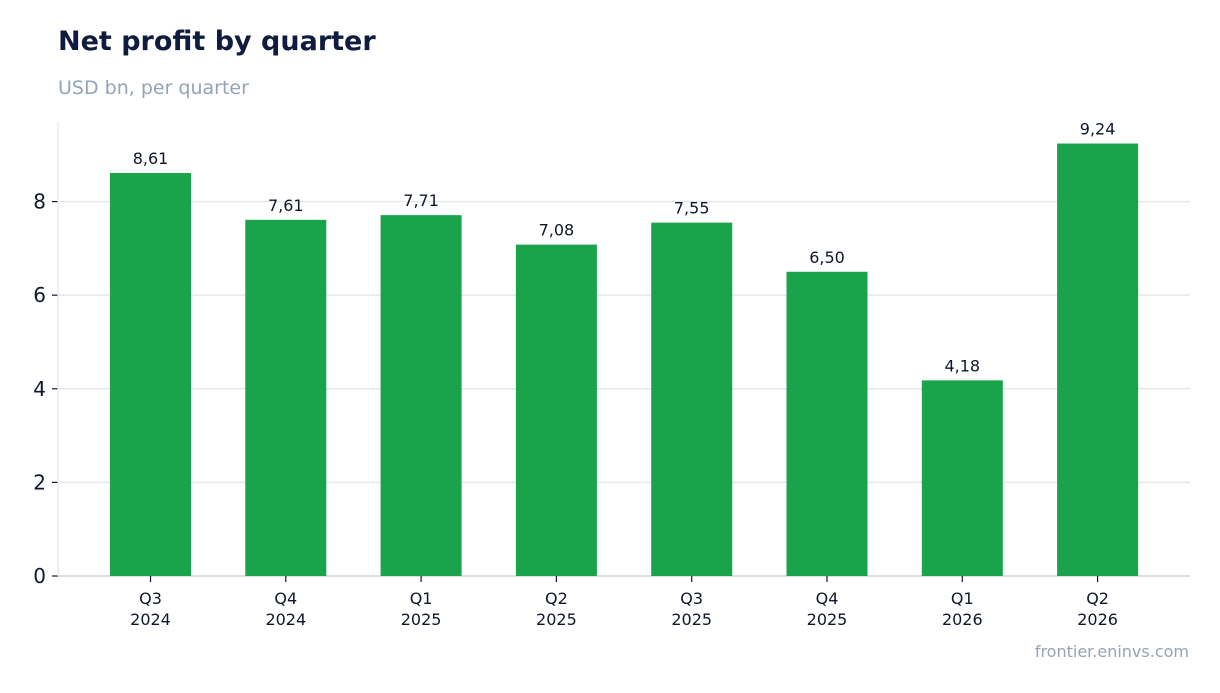  What do you see at coordinates (217, 41) in the screenshot?
I see `chart-title: Net profit by quarter` at bounding box center [217, 41].